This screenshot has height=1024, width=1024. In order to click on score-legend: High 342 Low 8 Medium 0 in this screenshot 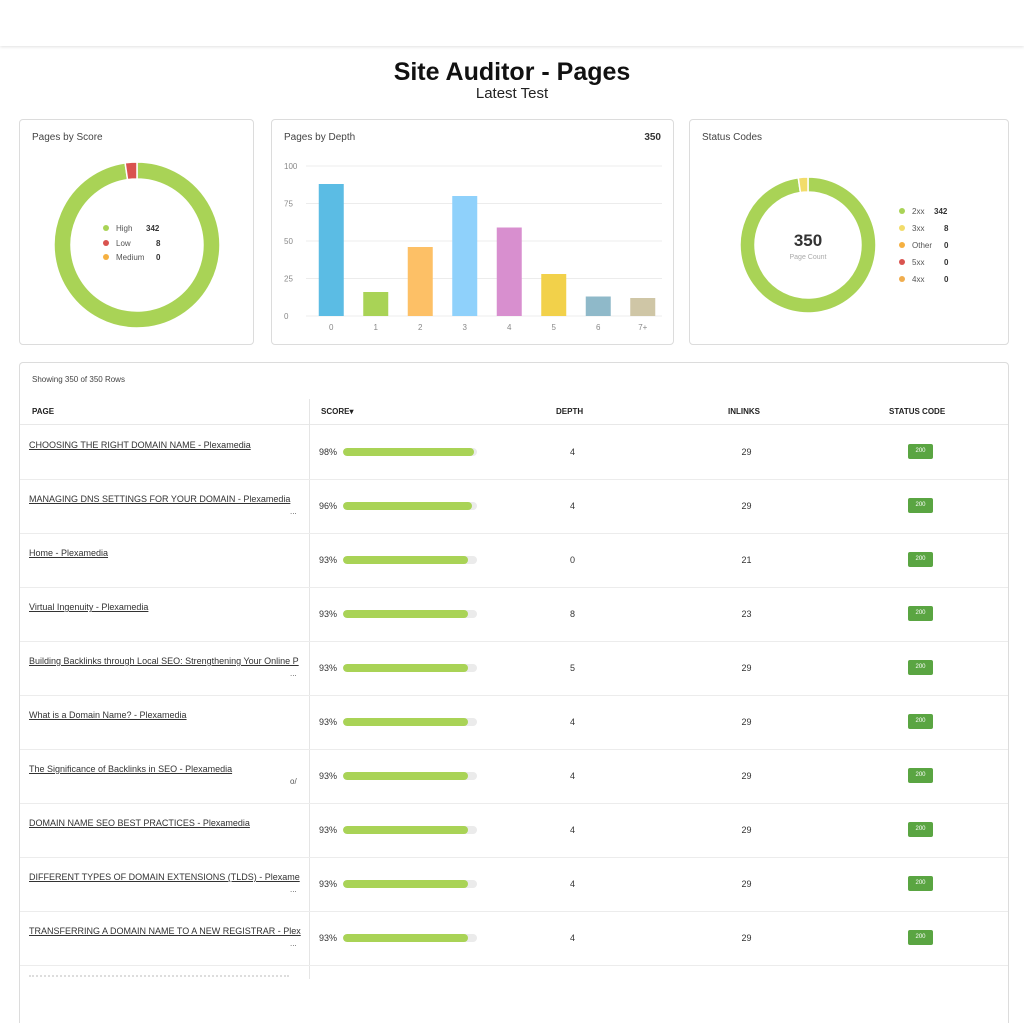, I will do `click(132, 243)`.